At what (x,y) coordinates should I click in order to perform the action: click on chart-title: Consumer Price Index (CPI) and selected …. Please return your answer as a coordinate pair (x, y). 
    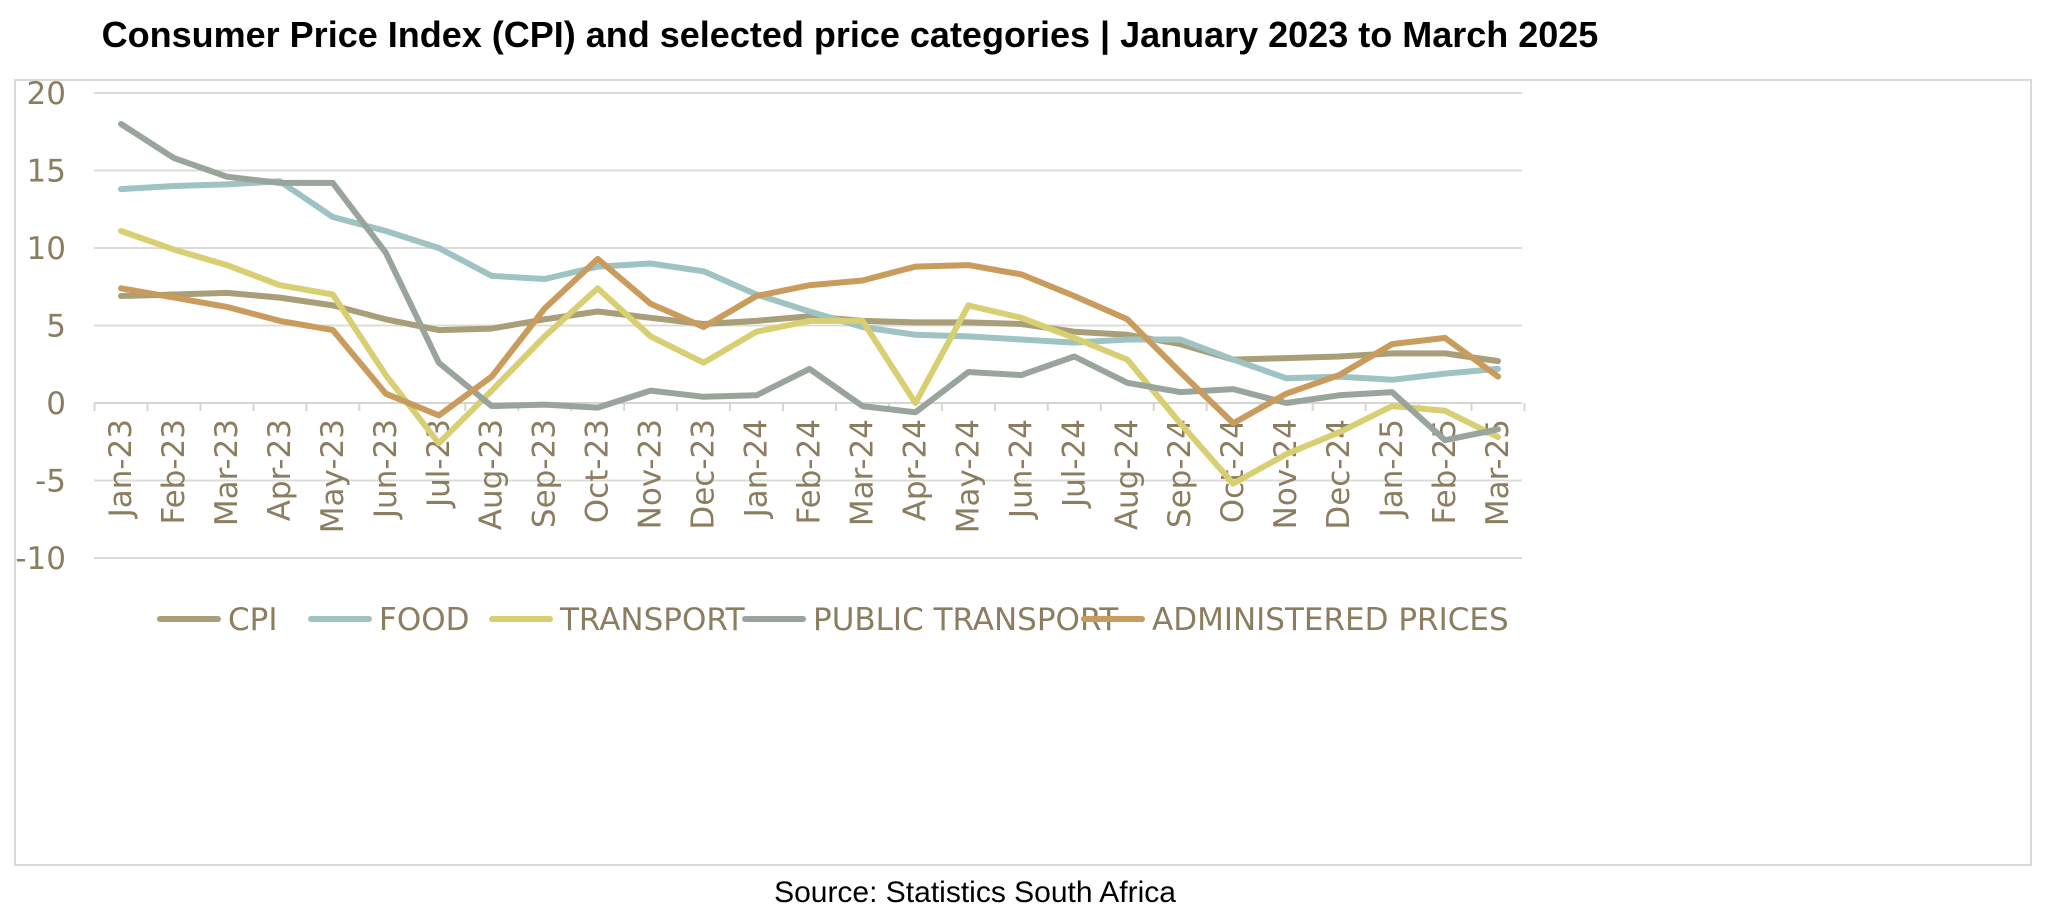
    Looking at the image, I should click on (850, 34).